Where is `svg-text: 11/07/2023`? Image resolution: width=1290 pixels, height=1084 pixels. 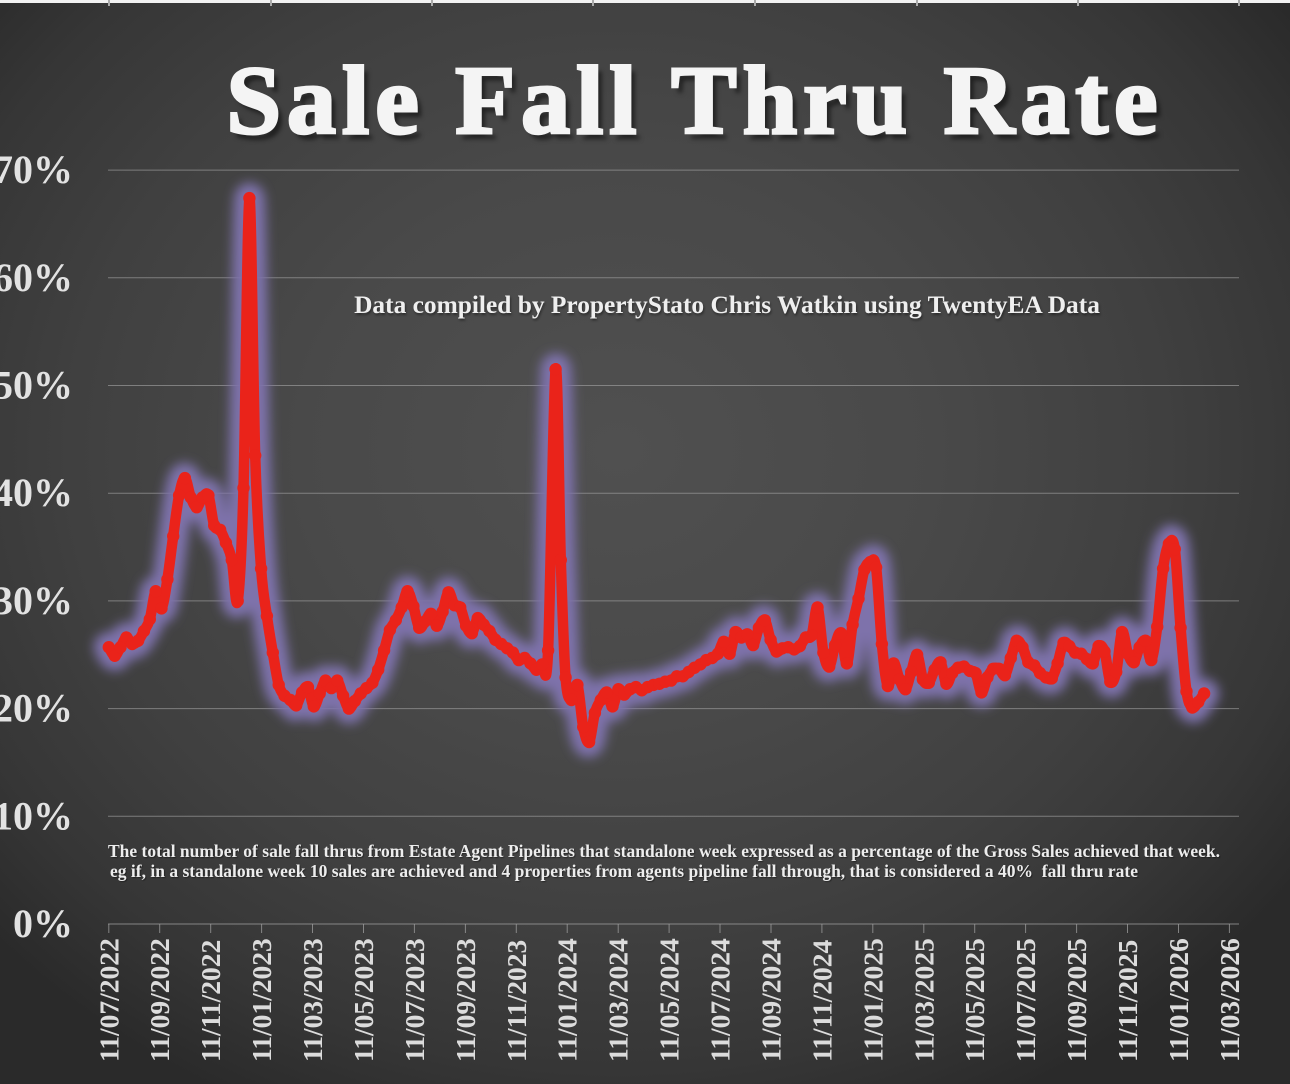 svg-text: 11/07/2023 is located at coordinates (414, 1000).